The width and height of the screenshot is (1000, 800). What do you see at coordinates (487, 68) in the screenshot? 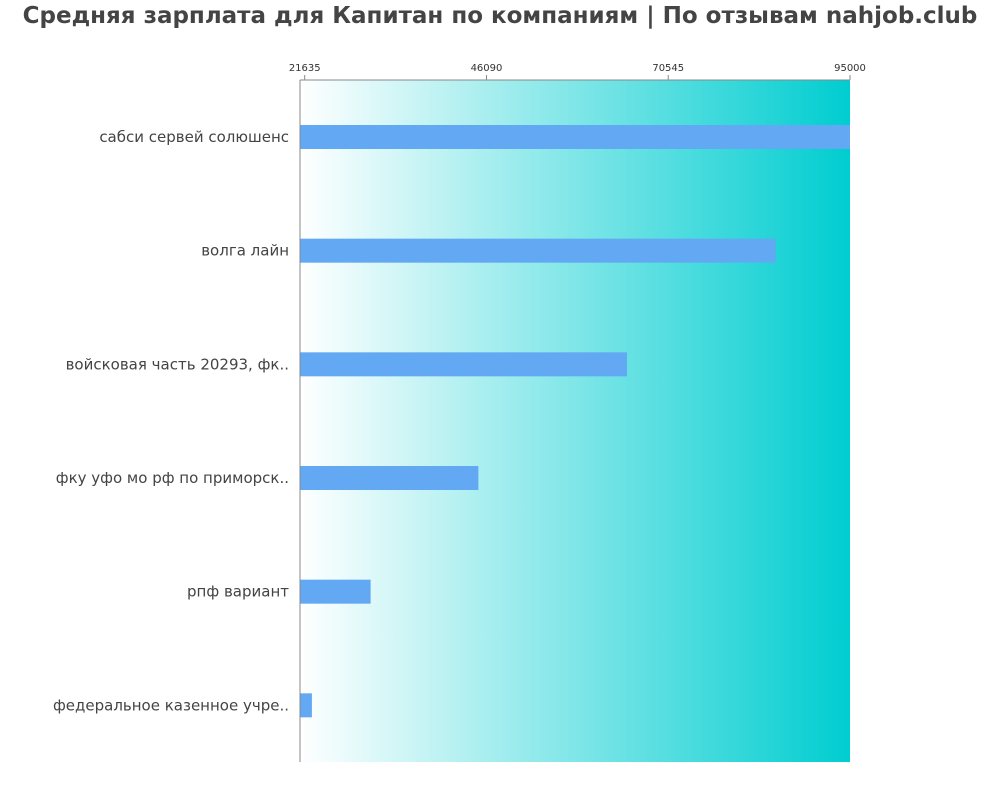
I see `x-tick-label: 46090` at bounding box center [487, 68].